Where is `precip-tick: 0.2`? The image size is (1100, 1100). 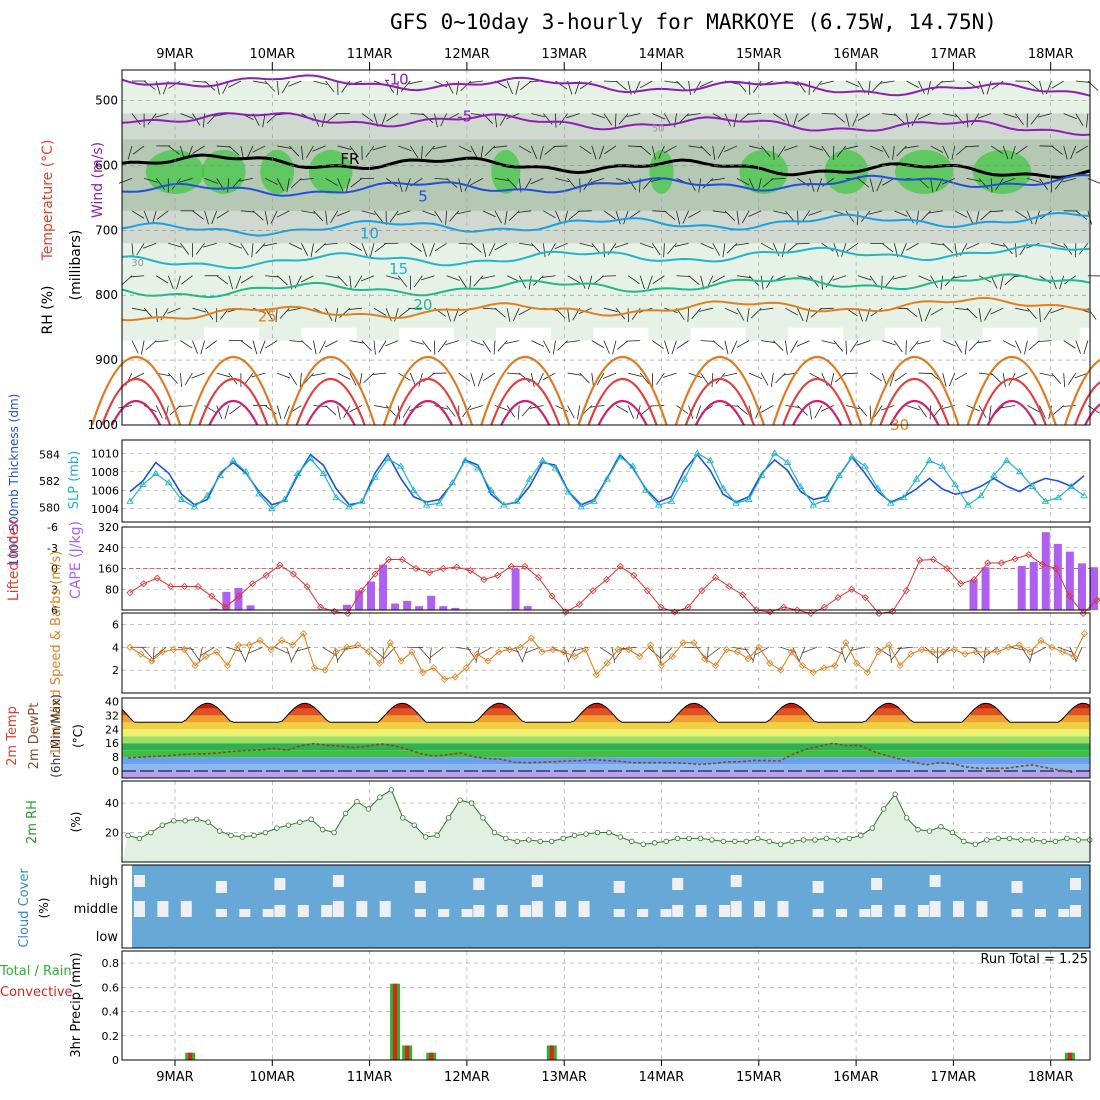 precip-tick: 0.2 is located at coordinates (111, 1036).